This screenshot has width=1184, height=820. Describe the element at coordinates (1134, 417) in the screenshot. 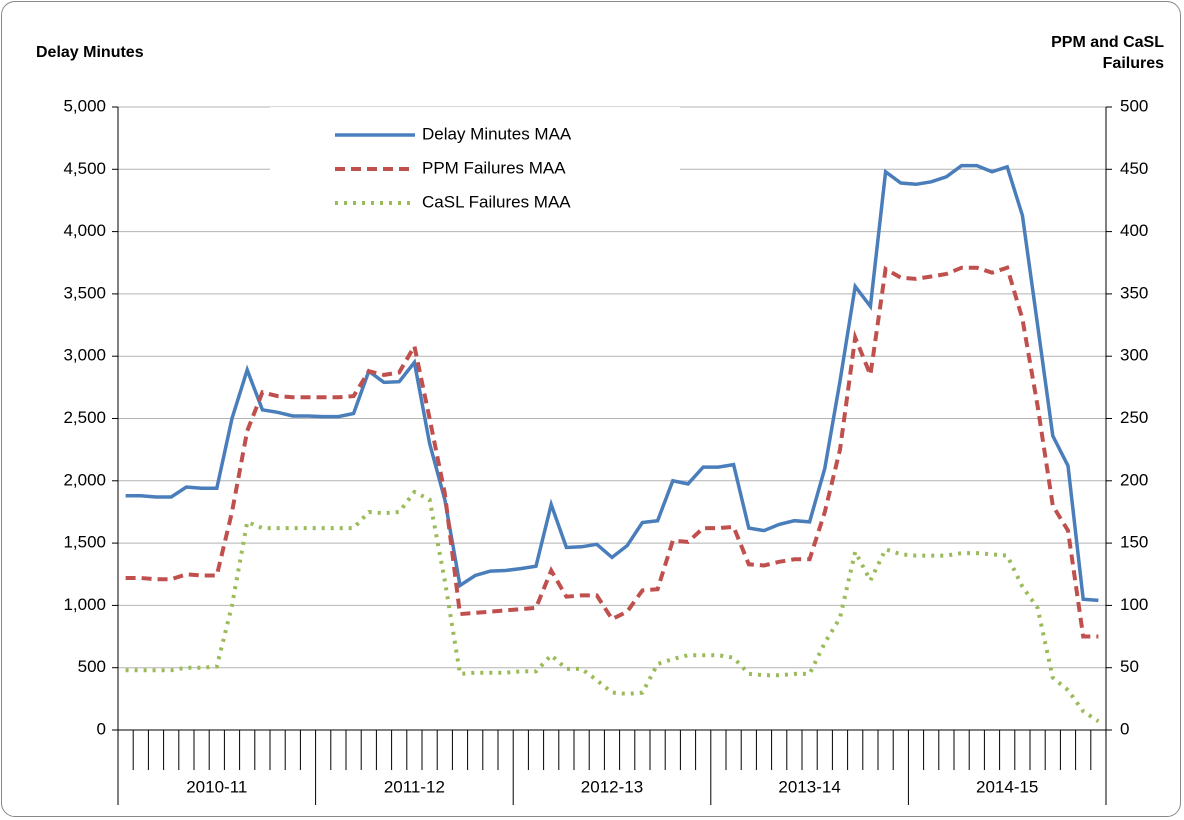

I see `y2-tick-label: 250` at that location.